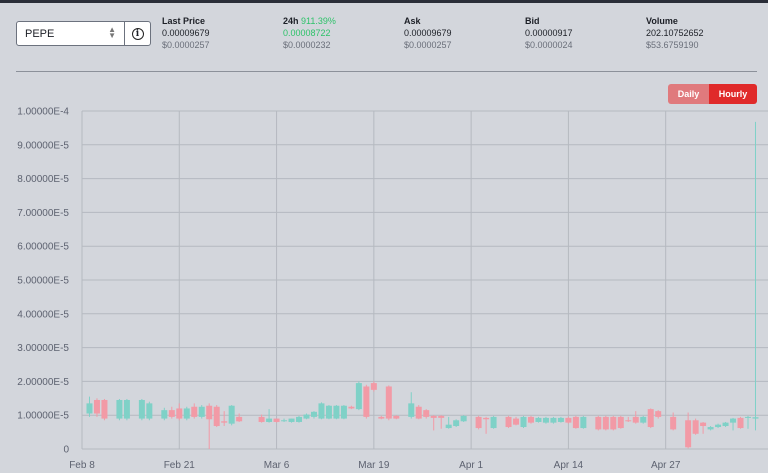 This screenshot has width=768, height=473. What do you see at coordinates (70, 33) in the screenshot?
I see `pair-select: PEPE ▲ ▼` at bounding box center [70, 33].